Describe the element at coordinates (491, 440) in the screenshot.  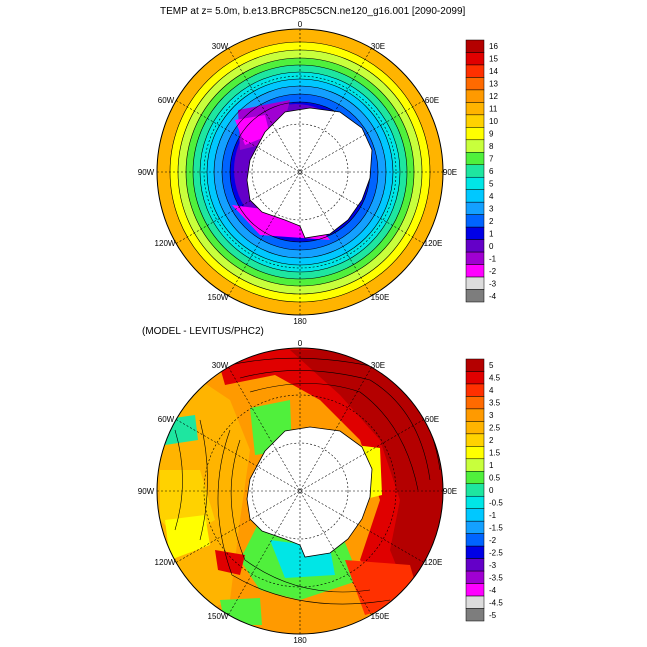
I see `colorbar-label: 2` at that location.